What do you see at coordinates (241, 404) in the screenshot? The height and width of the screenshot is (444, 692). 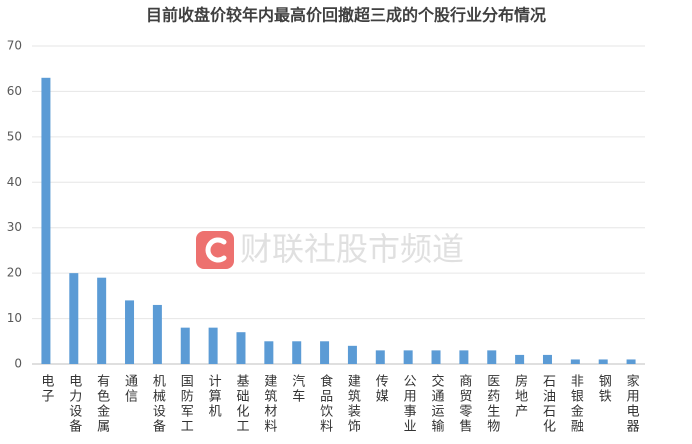 I see `x-tick-label: 基础化工` at bounding box center [241, 404].